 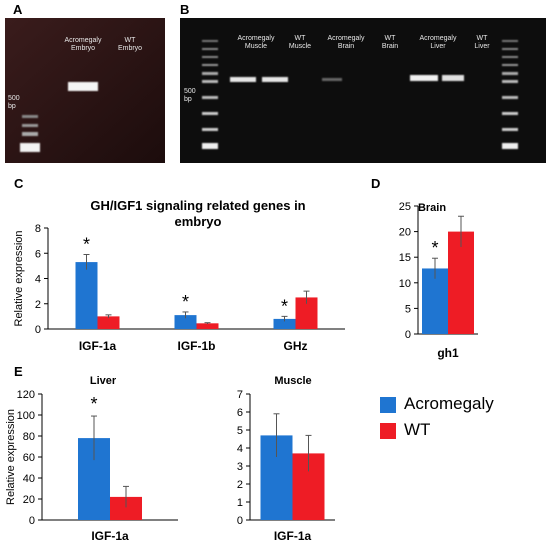 I want to click on panel-letter-d: D, so click(x=376, y=183).